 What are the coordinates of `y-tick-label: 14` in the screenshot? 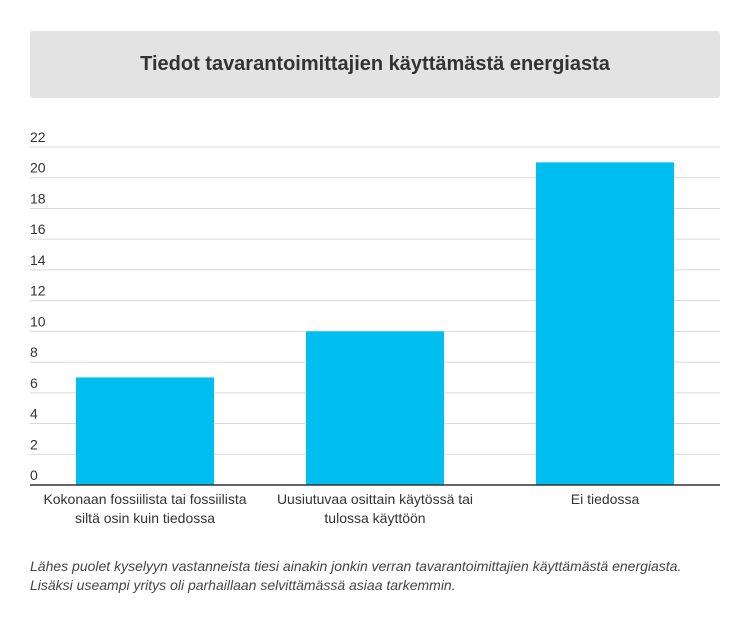 It's located at (38, 260).